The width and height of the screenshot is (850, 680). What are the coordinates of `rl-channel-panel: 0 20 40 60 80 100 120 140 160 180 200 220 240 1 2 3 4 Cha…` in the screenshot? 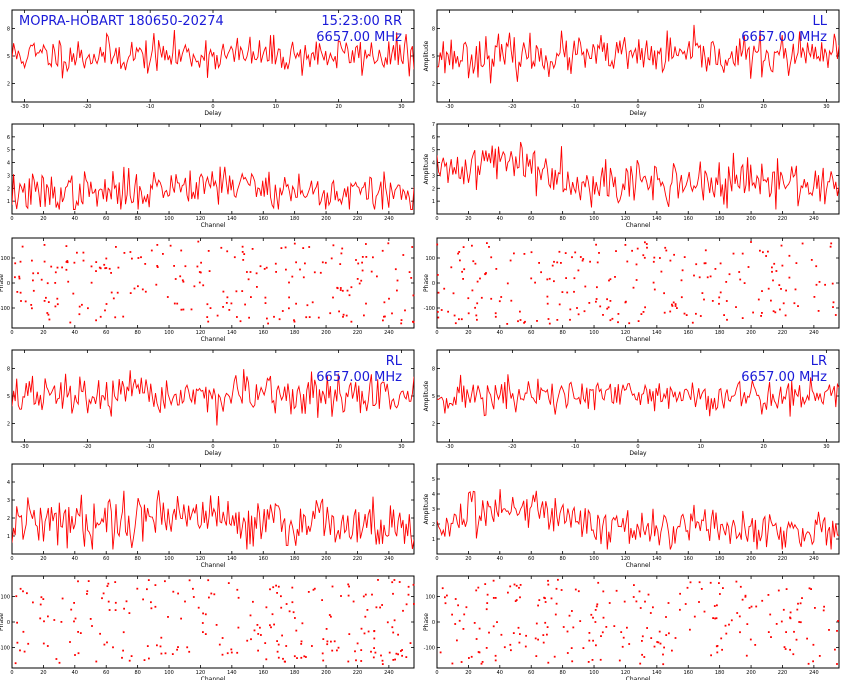 It's located at (211, 516).